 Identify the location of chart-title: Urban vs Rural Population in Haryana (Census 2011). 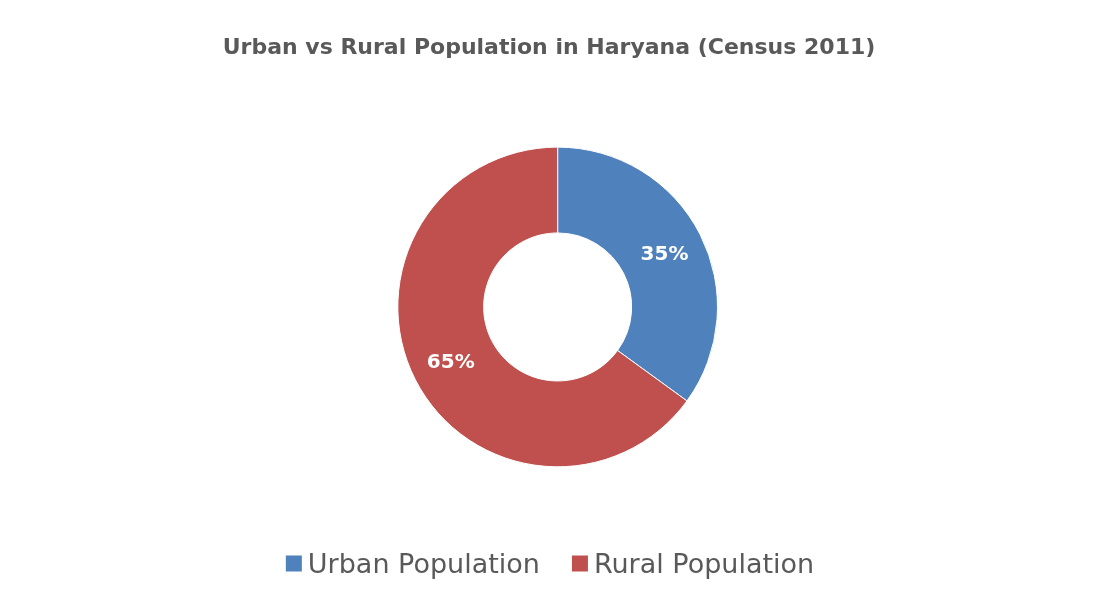
(549, 46).